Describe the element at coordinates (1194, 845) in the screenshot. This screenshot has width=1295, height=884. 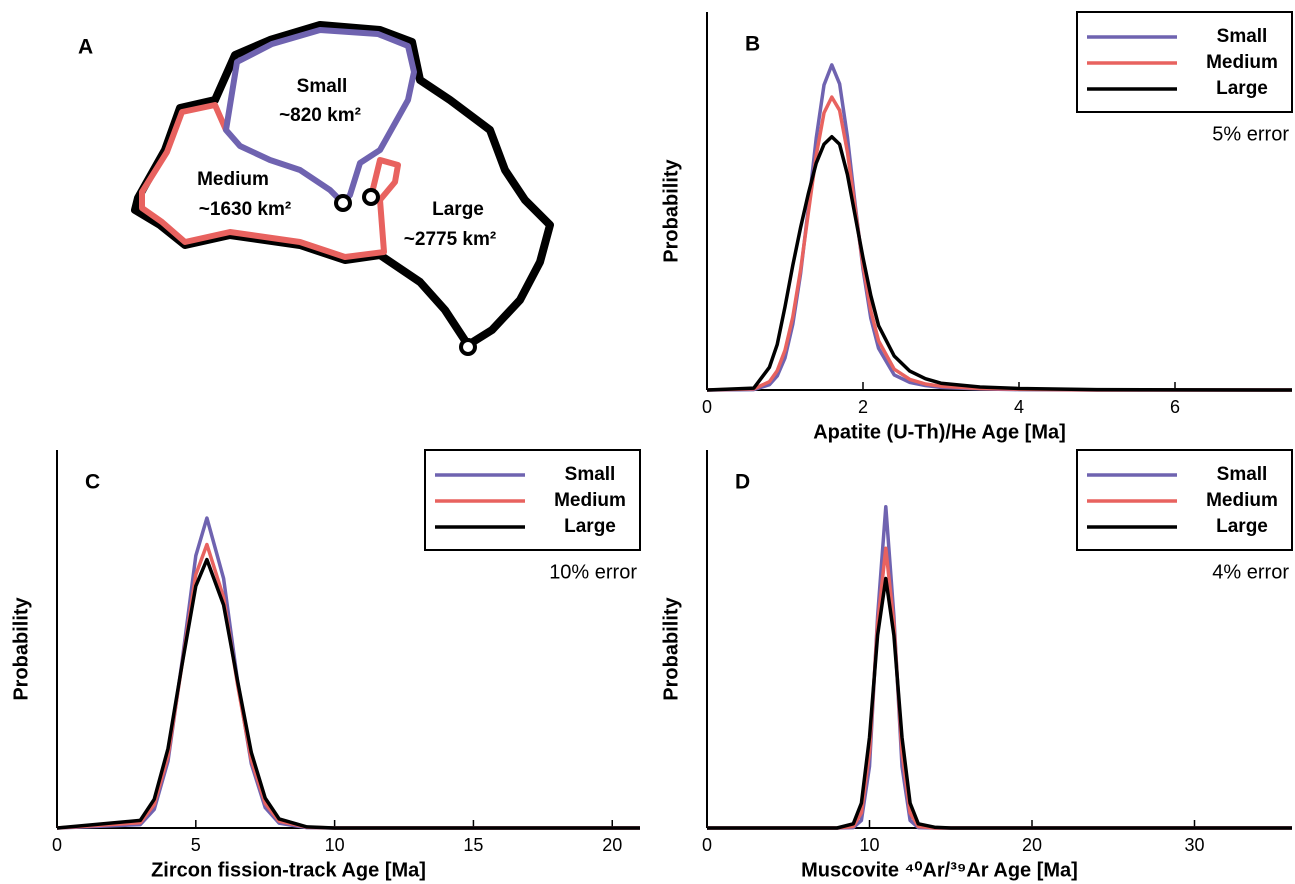
I see `x-tick-label: 30` at that location.